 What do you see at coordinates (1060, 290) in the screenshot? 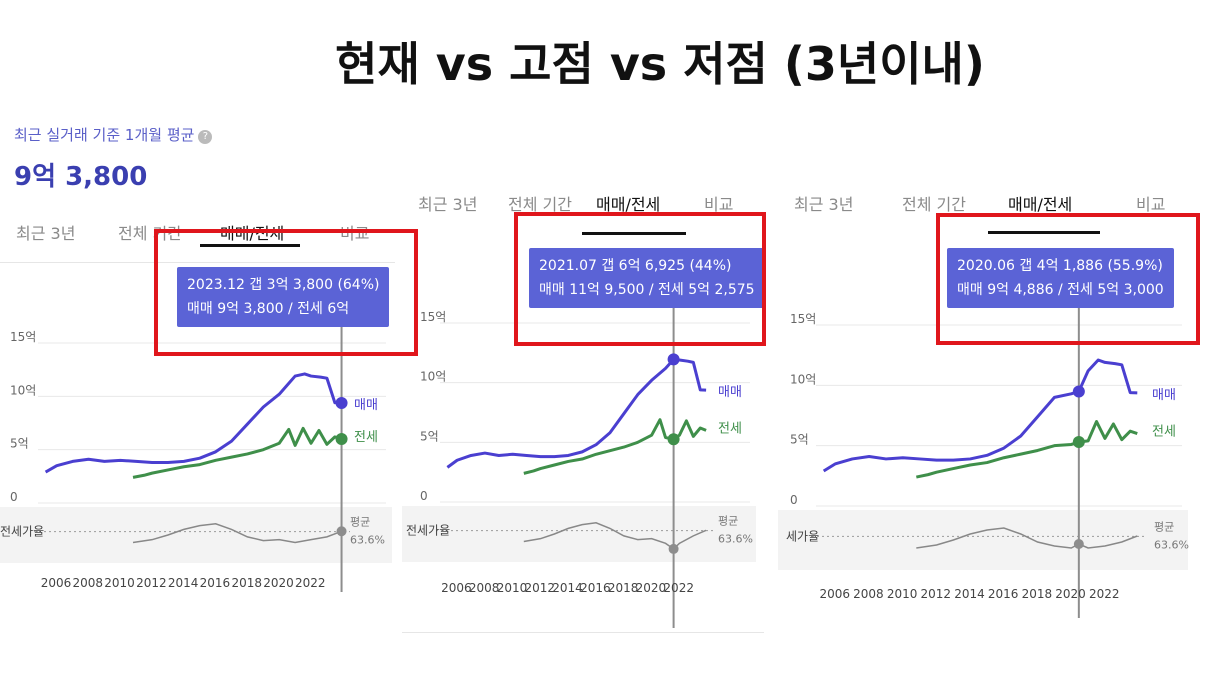
I see `tooltip-line-prices: 매매 9억 4,886 / 전세 5억 3,000` at bounding box center [1060, 290].